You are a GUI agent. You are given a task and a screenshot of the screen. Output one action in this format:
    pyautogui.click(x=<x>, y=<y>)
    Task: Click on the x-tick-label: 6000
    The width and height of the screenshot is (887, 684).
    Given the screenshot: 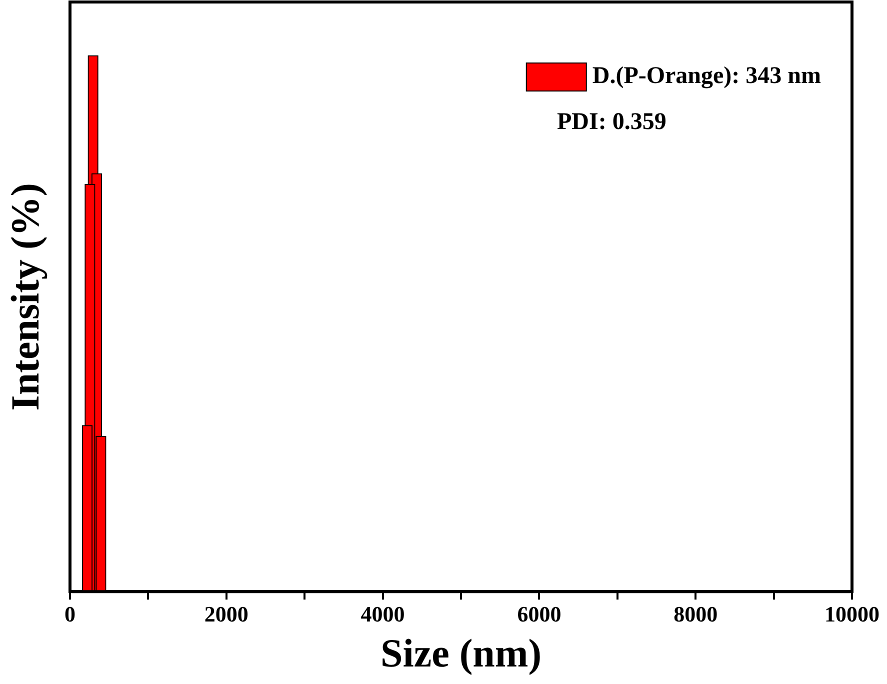 What is the action you would take?
    pyautogui.click(x=539, y=613)
    